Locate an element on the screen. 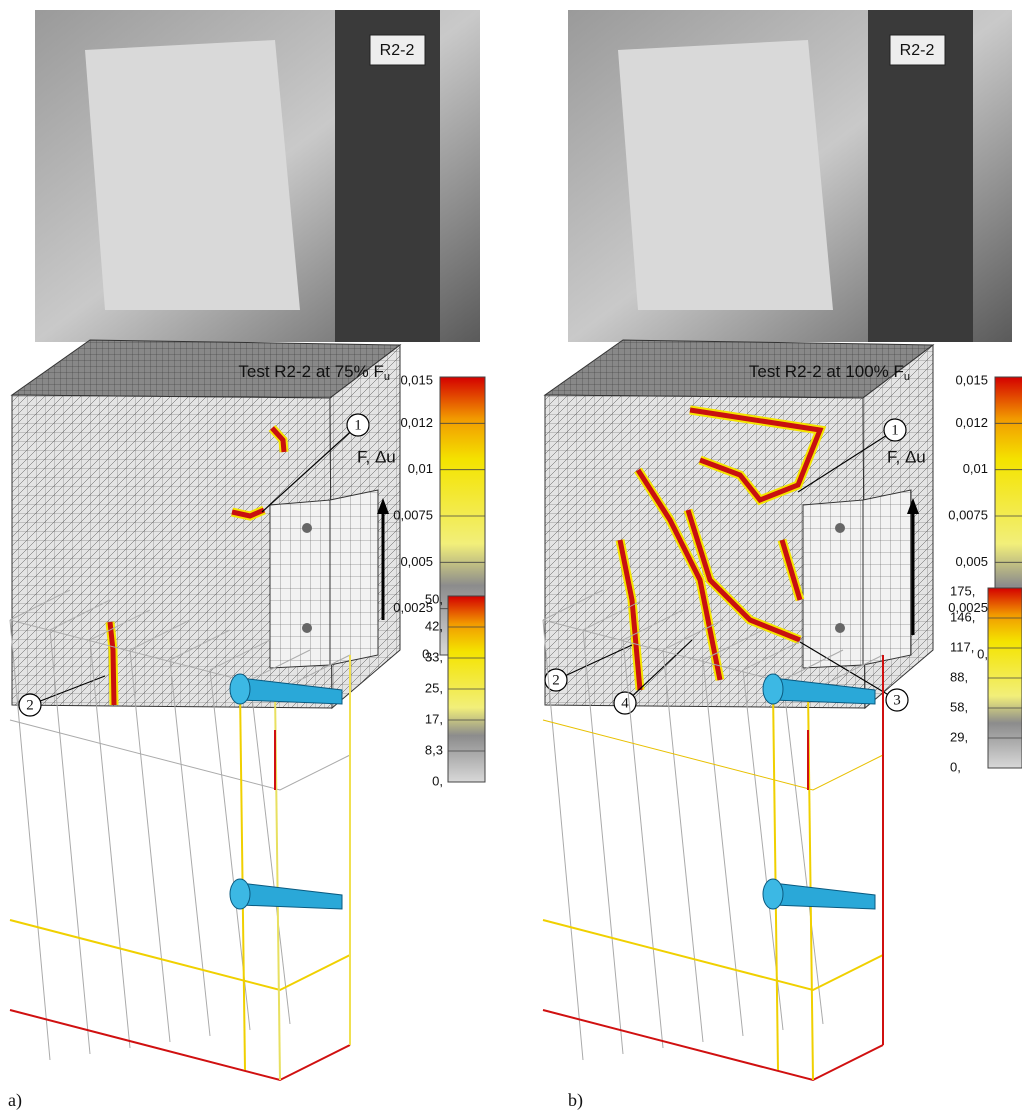 The width and height of the screenshot is (1022, 1117). panel-title: Test R2-2 at 75% Fu is located at coordinates (314, 372).